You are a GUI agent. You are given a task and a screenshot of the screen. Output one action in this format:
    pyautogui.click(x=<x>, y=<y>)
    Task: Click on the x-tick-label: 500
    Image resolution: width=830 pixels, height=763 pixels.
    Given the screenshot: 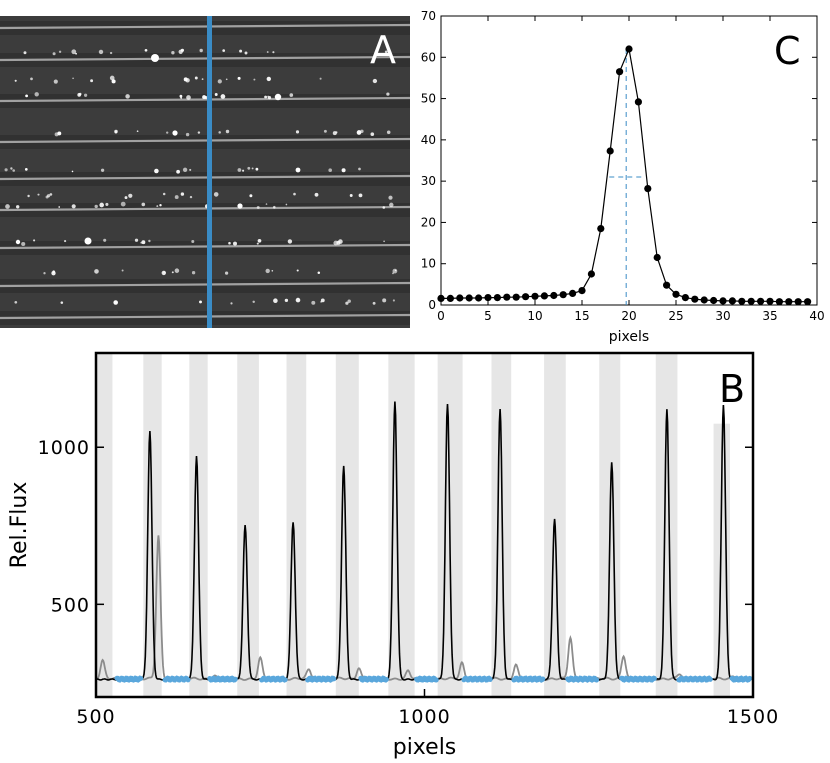 What is the action you would take?
    pyautogui.click(x=95, y=717)
    